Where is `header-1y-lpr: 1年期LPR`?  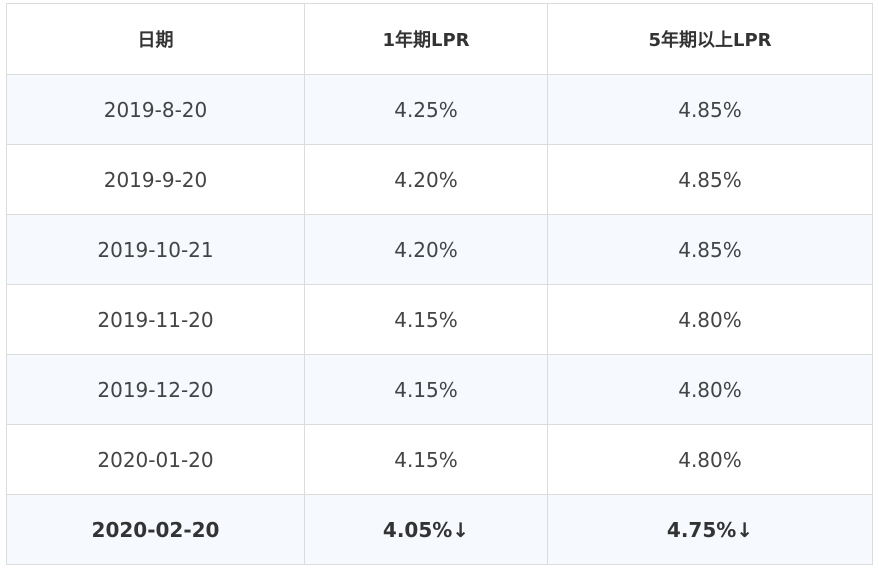 header-1y-lpr: 1年期LPR is located at coordinates (426, 39).